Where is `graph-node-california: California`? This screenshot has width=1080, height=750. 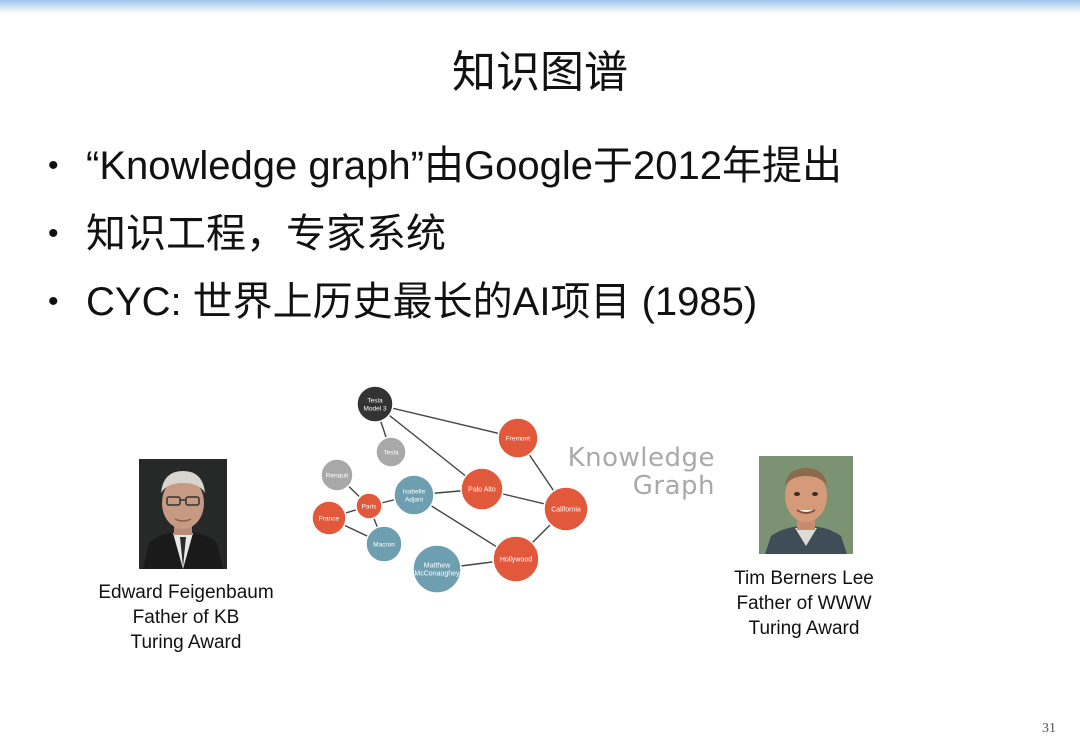 graph-node-california: California is located at coordinates (566, 509).